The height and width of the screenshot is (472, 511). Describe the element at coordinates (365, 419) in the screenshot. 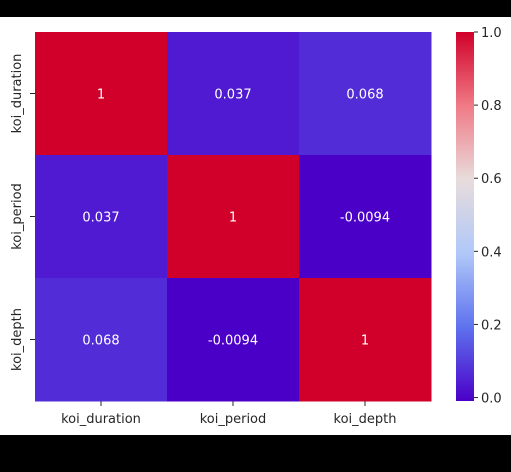

I see `x-tick-label: koi_depth` at that location.